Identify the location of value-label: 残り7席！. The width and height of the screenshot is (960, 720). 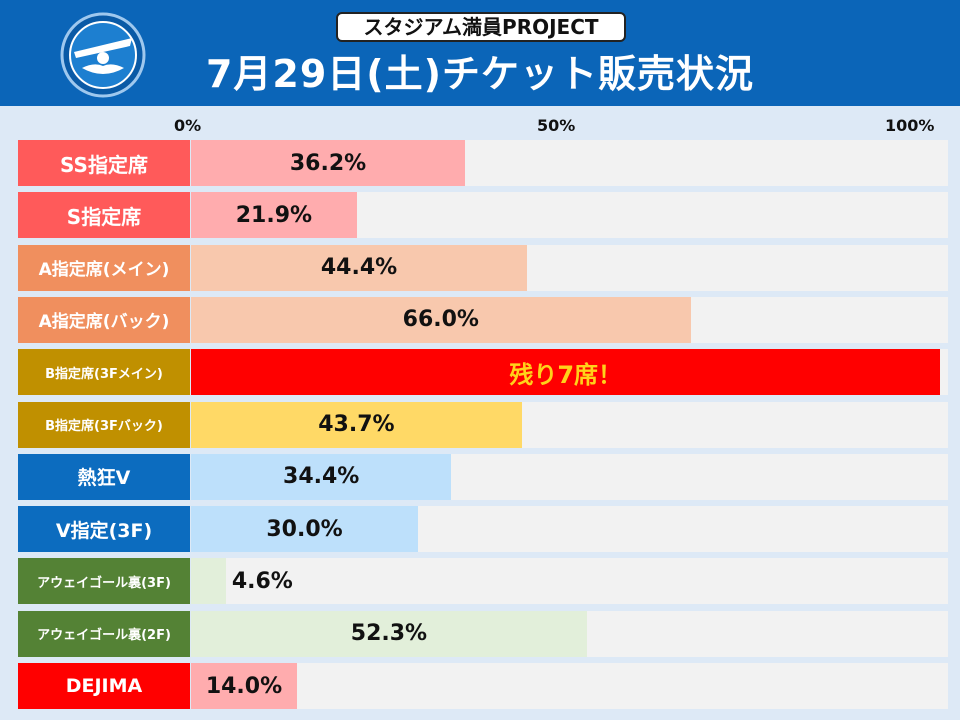
(566, 374).